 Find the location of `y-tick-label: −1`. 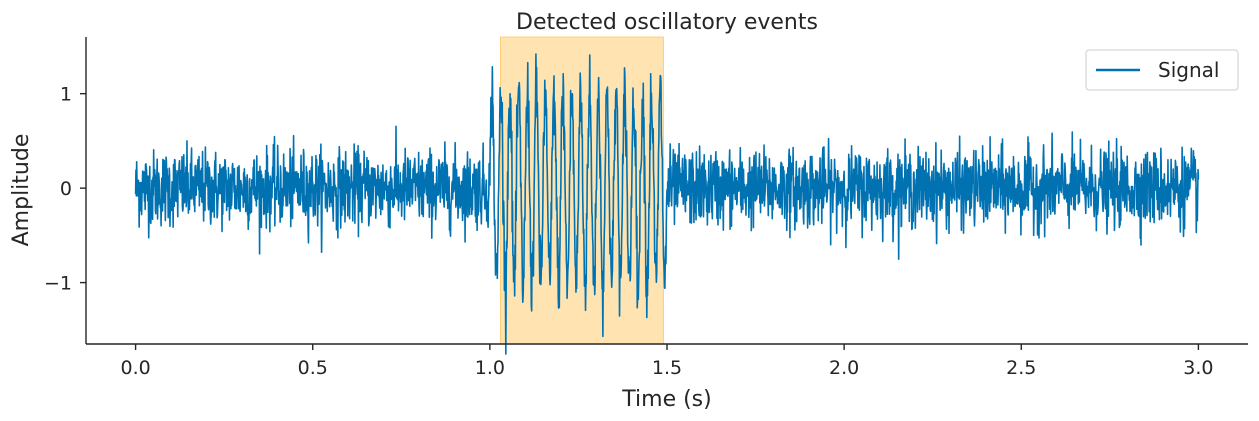

y-tick-label: −1 is located at coordinates (58, 284).